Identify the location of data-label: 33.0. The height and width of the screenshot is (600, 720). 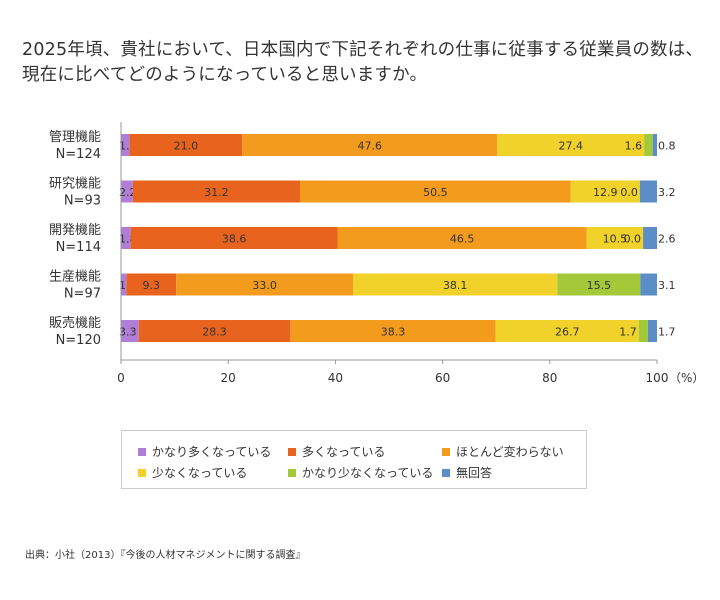
(264, 285).